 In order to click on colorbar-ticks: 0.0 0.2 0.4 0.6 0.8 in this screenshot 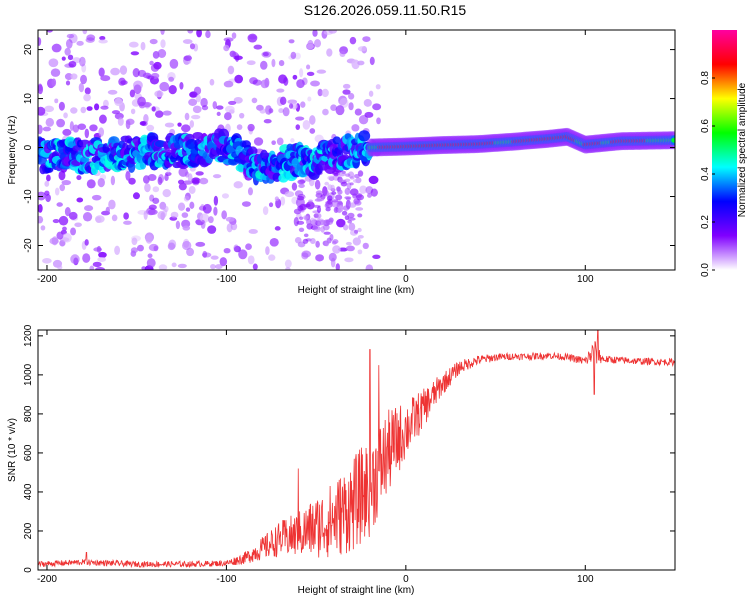, I will do `click(707, 174)`.